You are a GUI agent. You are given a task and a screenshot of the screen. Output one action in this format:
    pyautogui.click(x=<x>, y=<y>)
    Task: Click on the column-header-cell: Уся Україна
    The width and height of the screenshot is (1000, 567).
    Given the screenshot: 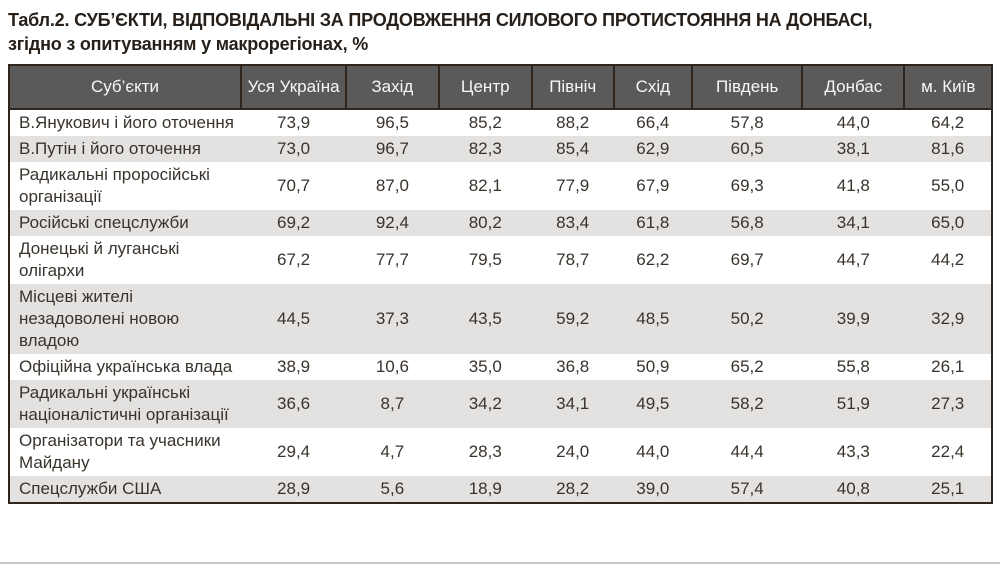 What is the action you would take?
    pyautogui.click(x=293, y=87)
    